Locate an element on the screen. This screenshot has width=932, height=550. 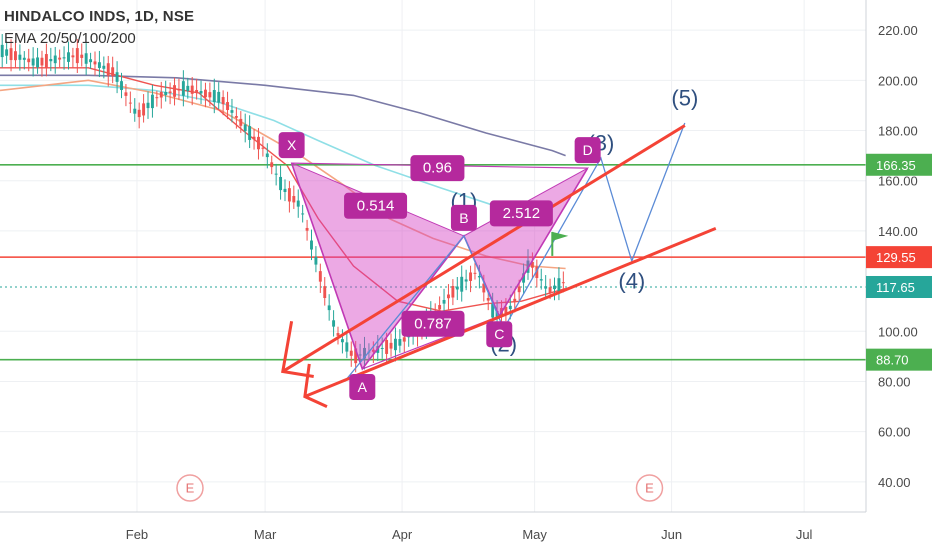
ratio-label: 0.787 is located at coordinates (433, 323).